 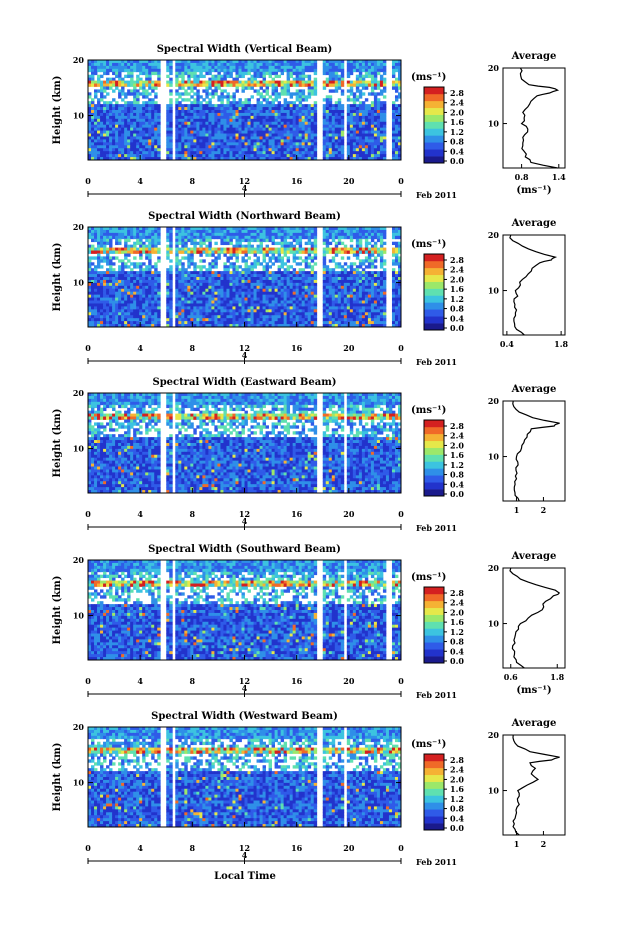 What do you see at coordinates (245, 876) in the screenshot?
I see `local-time-axis-label: Local Time` at bounding box center [245, 876].